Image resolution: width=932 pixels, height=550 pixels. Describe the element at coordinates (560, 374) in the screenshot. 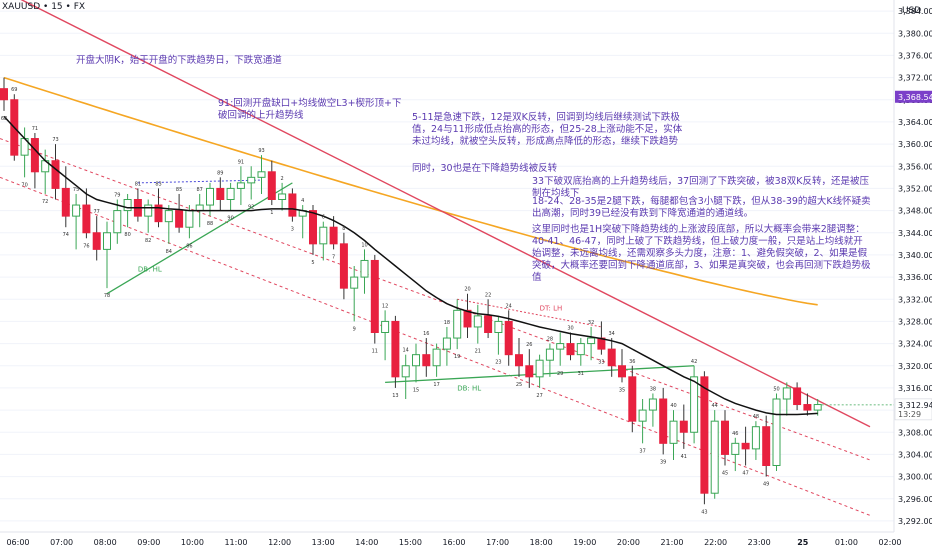

I see `bar-number: 29` at that location.